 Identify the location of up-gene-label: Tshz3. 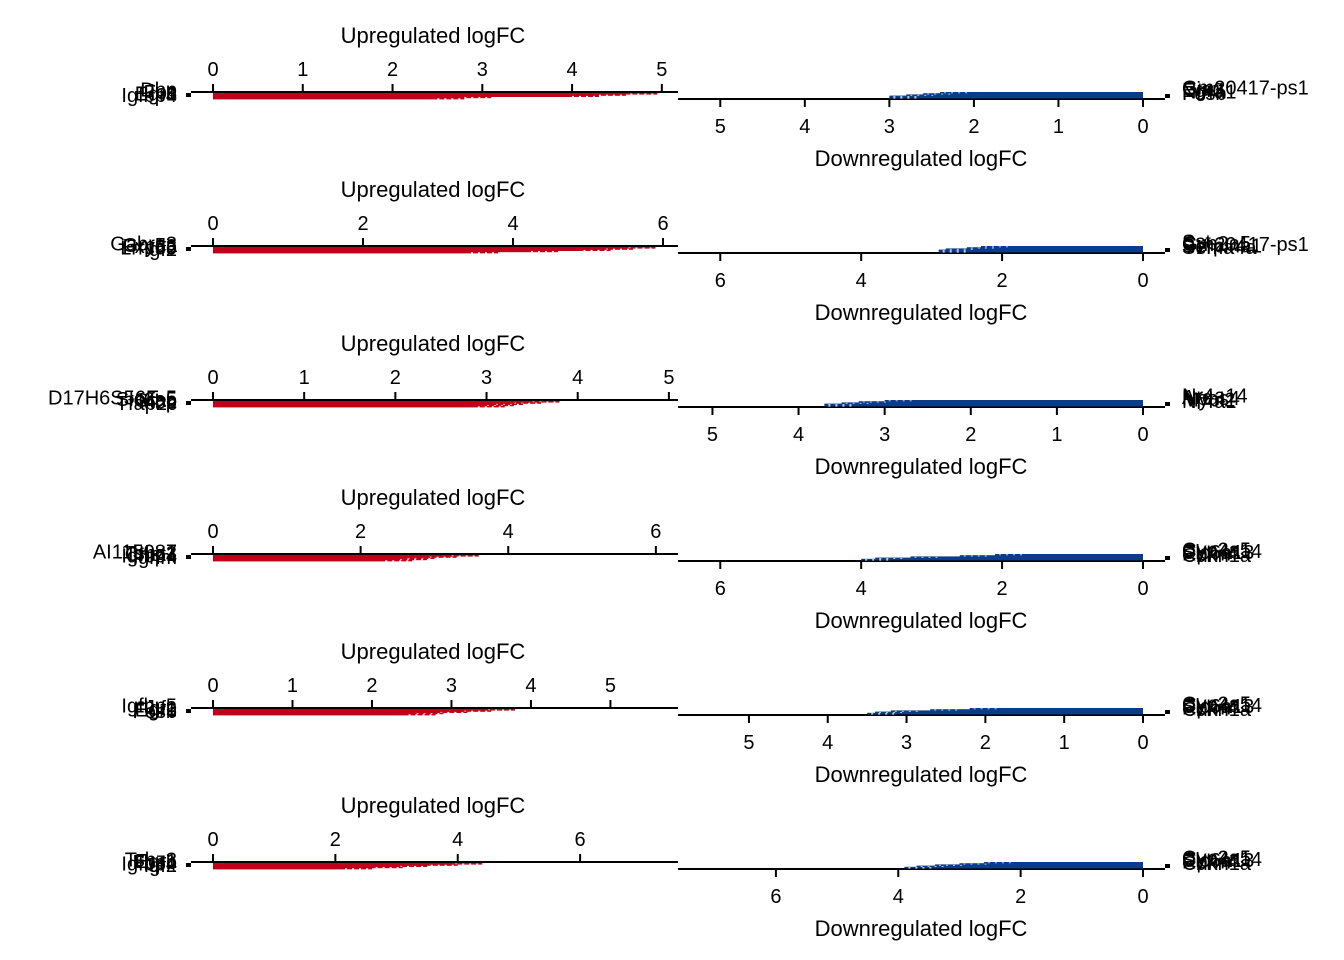
(151, 554).